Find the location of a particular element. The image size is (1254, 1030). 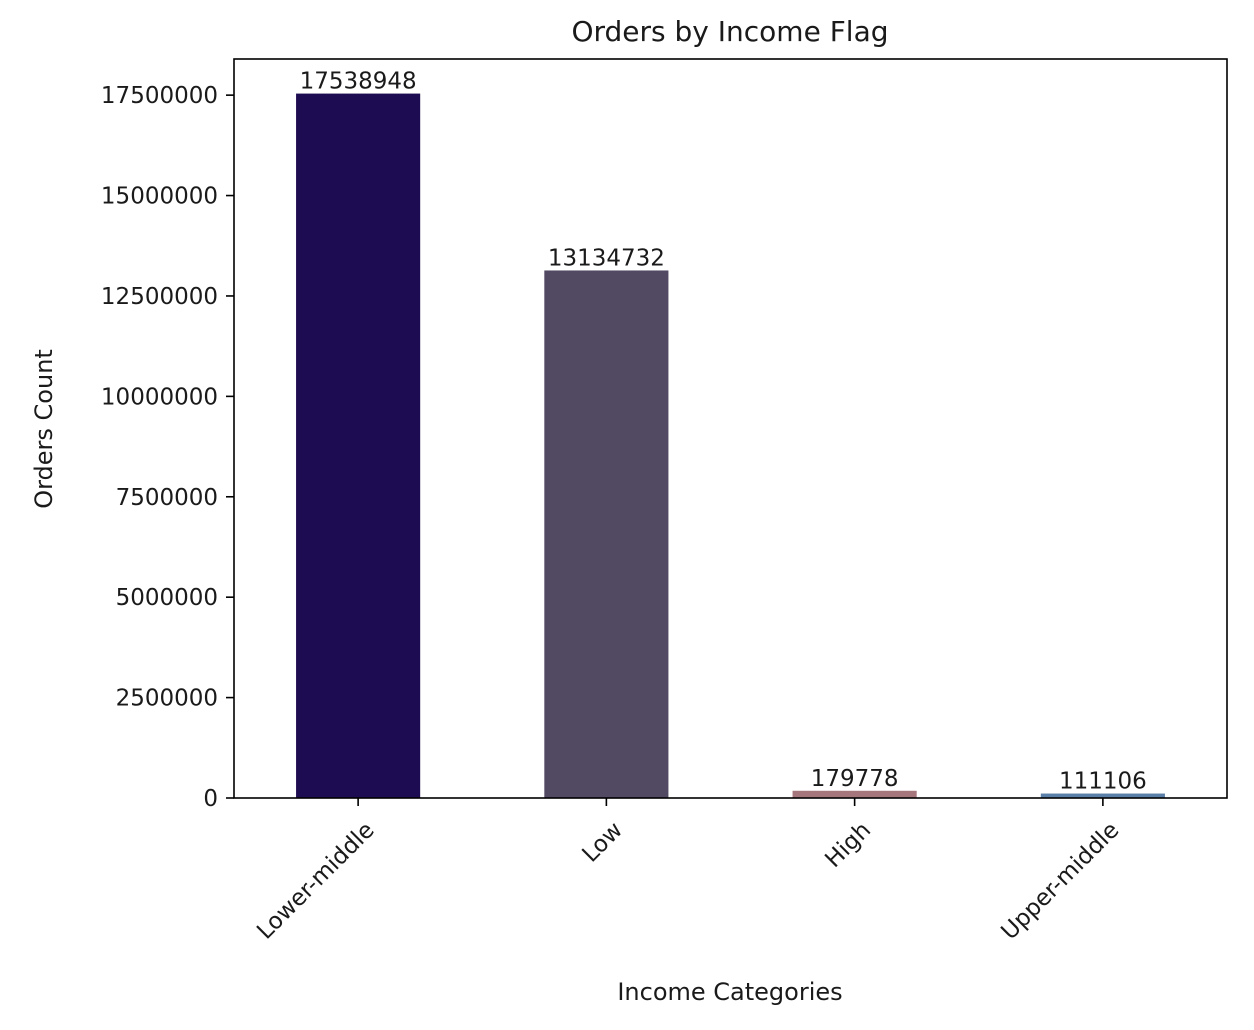

x-axis-ticks: Lower-middle Low High Upper-middle is located at coordinates (688, 871).